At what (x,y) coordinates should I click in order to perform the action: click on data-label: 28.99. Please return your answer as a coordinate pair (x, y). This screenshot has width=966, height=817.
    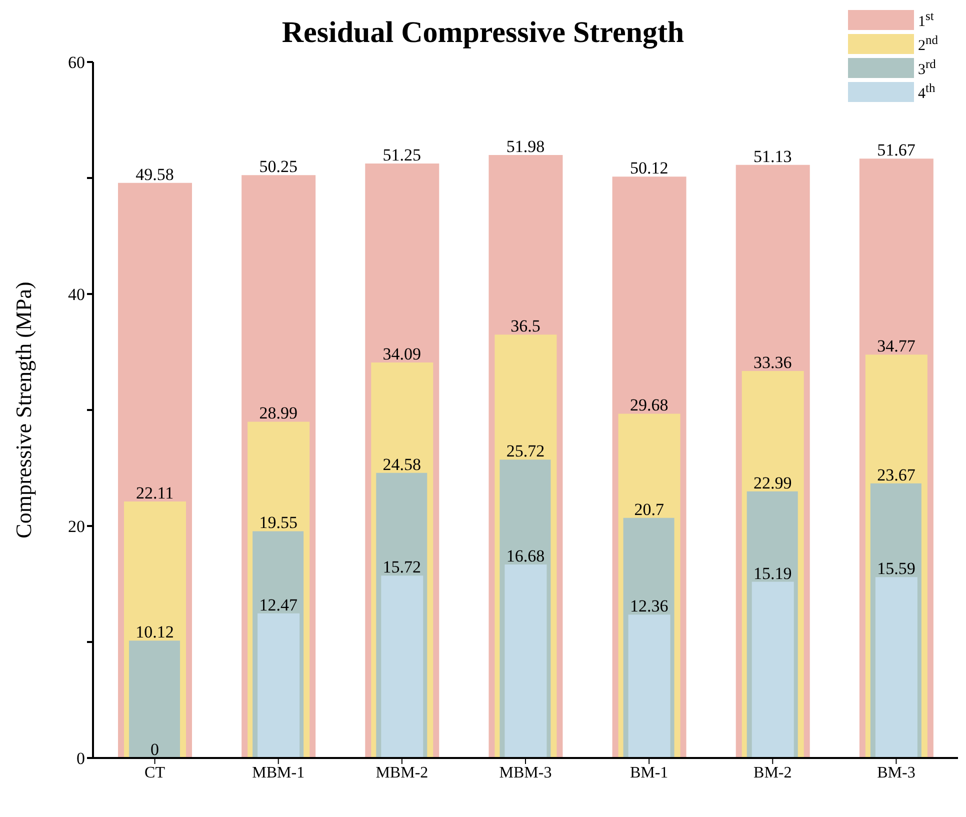
    Looking at the image, I should click on (278, 413).